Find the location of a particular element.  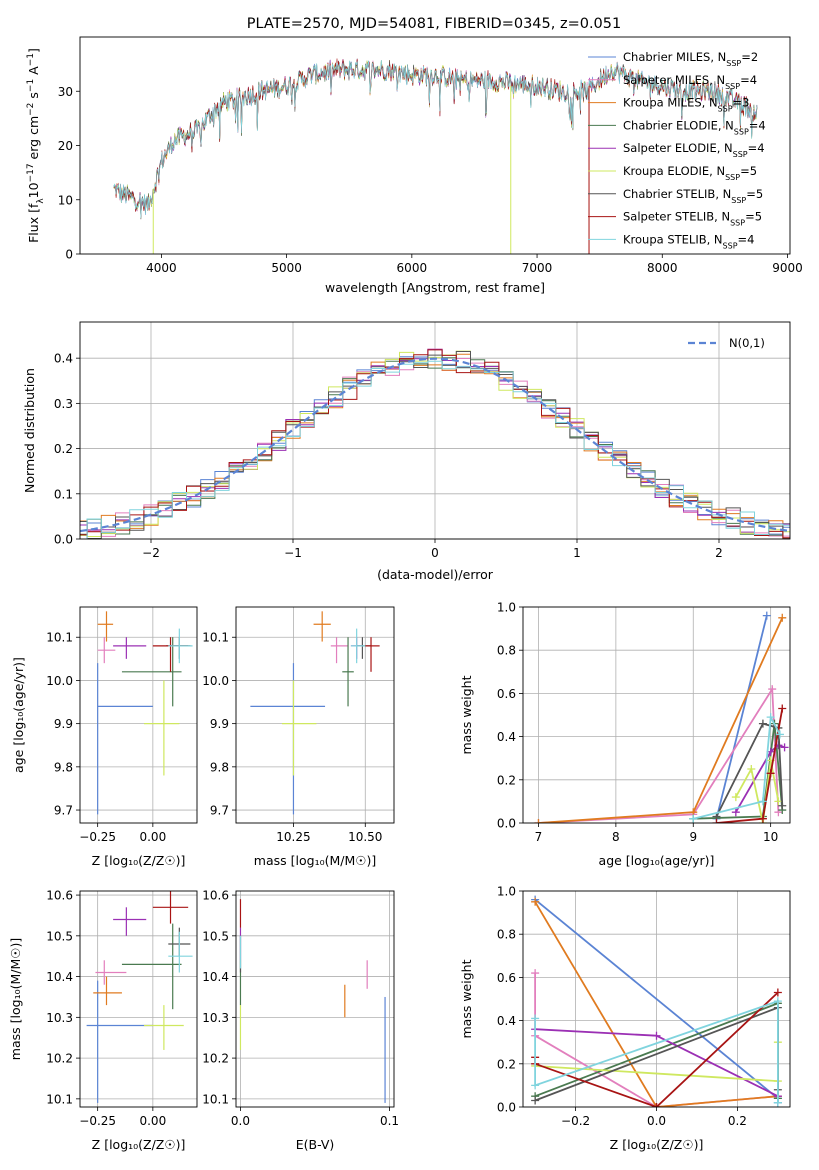

y-tick-label: 10.2 is located at coordinates (59, 1059).